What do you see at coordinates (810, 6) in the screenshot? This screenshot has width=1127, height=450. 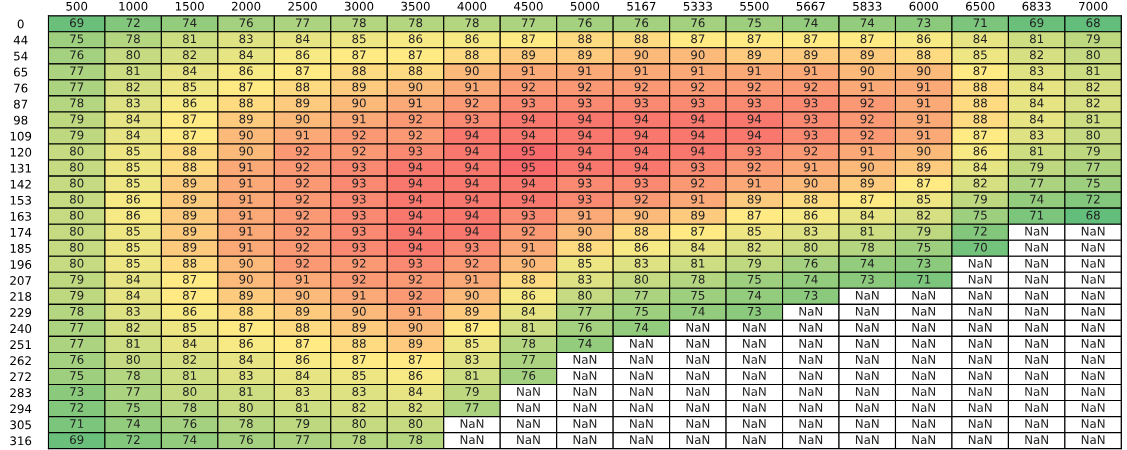 I see `x-tick-label: 5667` at bounding box center [810, 6].